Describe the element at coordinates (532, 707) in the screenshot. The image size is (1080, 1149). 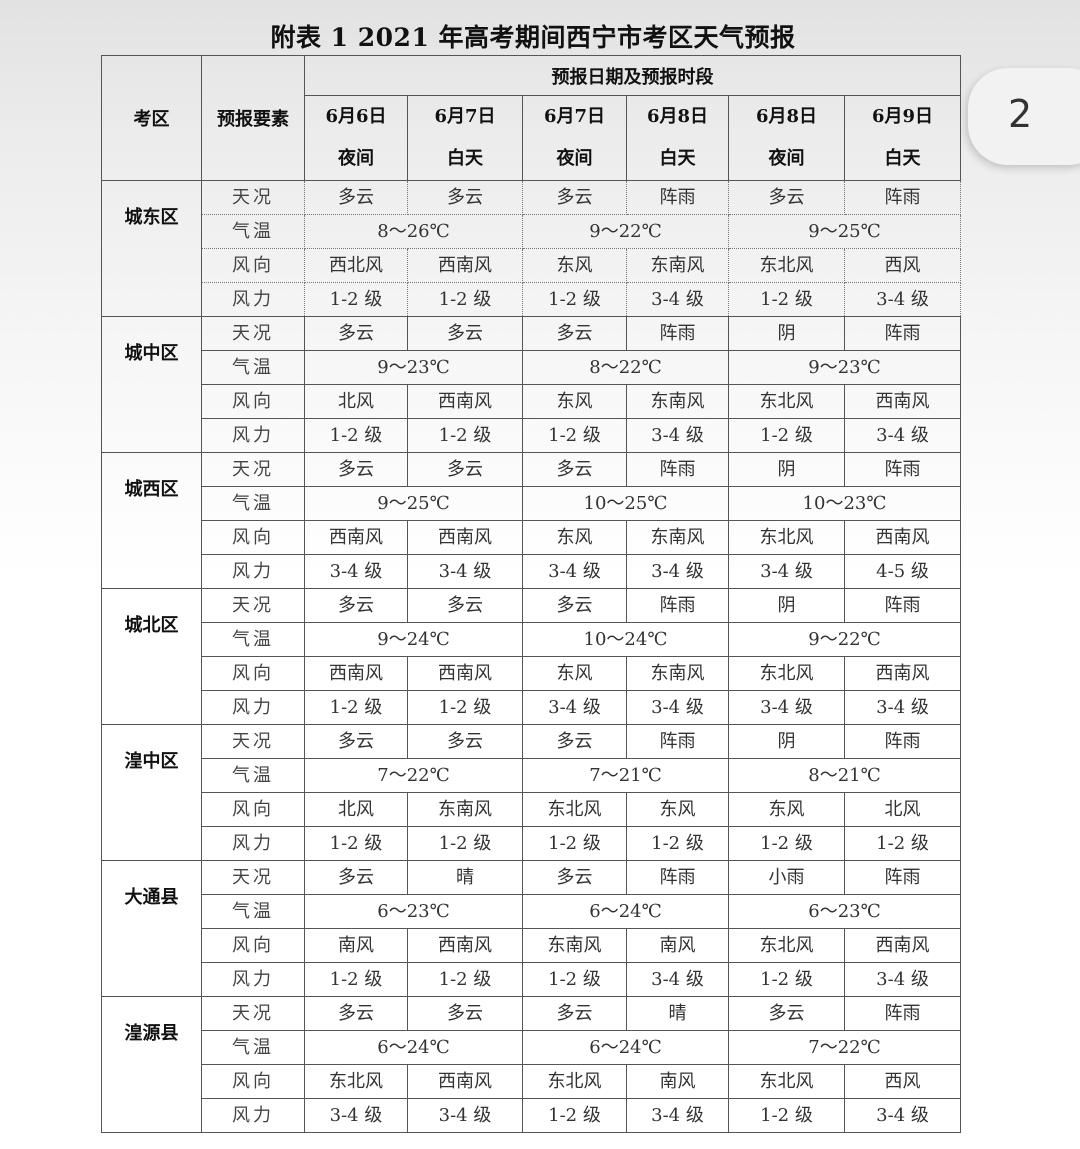
I see `table-row: 风力 1-2 级 1-2 级 3-4 级 3-4 级 3-4 级 3-4 级` at that location.